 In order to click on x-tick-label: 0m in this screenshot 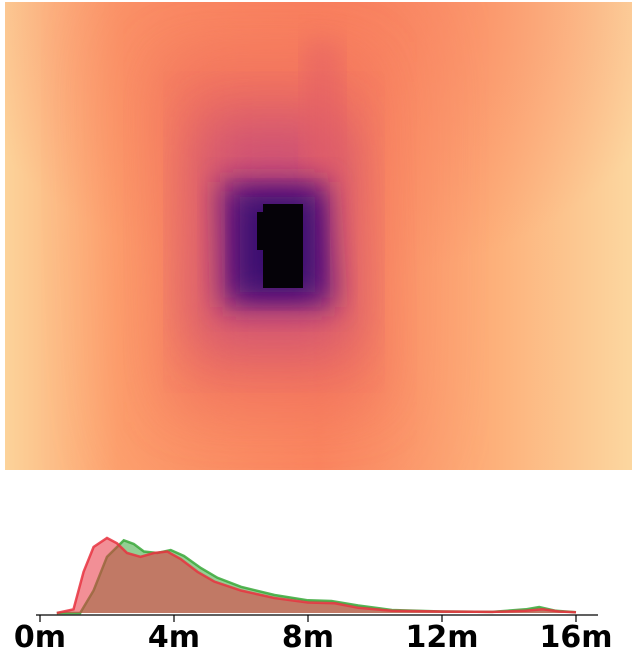, I will do `click(40, 637)`.